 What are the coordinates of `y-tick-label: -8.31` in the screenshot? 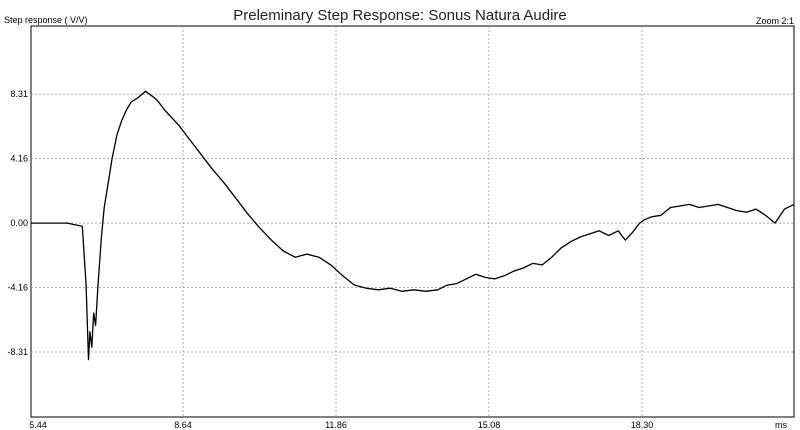 It's located at (17, 352).